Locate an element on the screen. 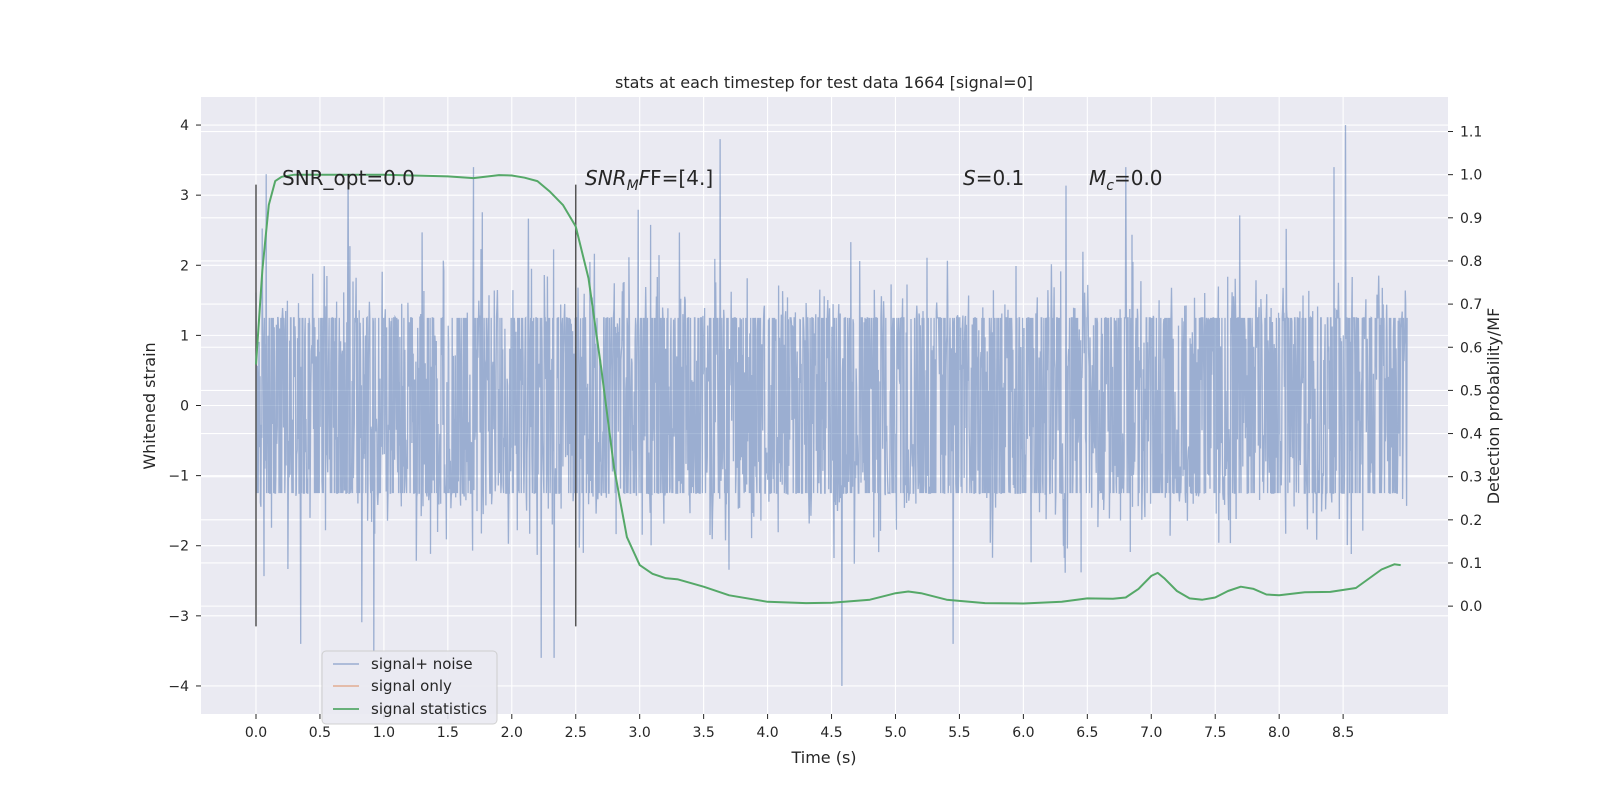 The image size is (1600, 800). legend-label-signal-only: signal only is located at coordinates (411, 686).